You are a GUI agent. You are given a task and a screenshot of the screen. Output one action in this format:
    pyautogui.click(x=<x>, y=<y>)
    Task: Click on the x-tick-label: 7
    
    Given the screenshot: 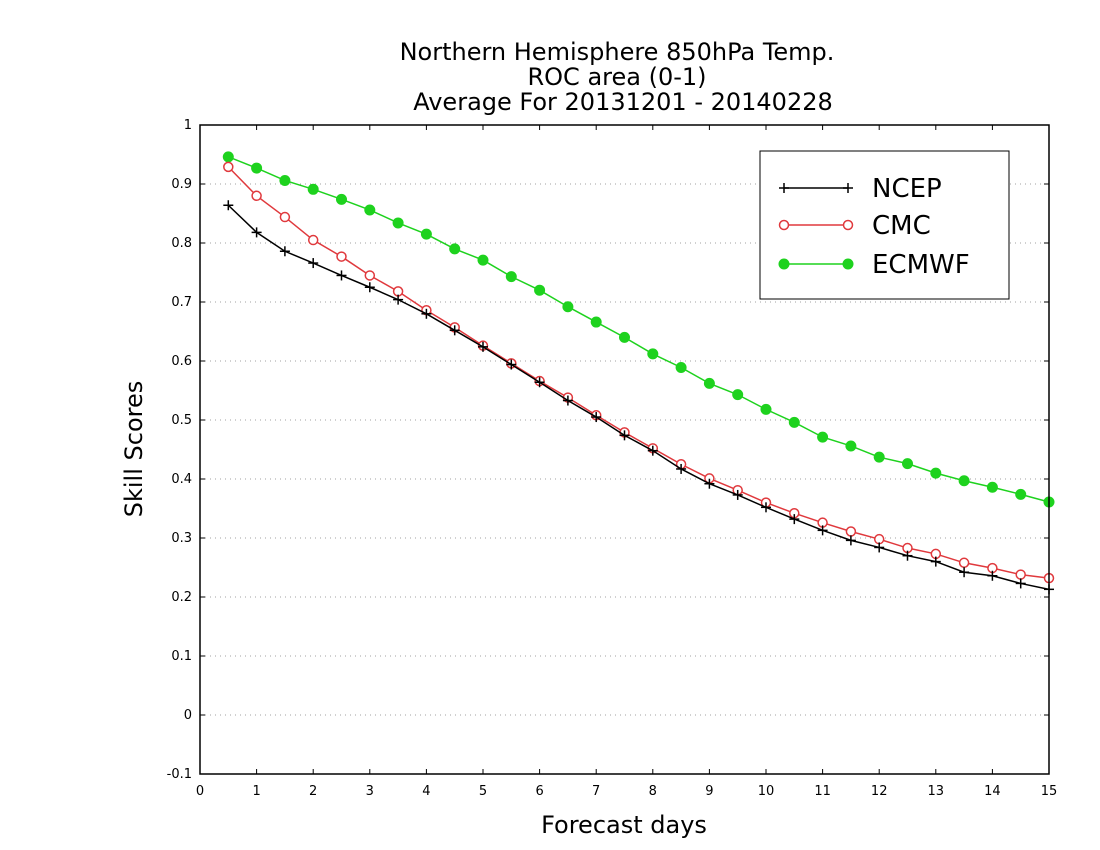 What is the action you would take?
    pyautogui.click(x=596, y=791)
    